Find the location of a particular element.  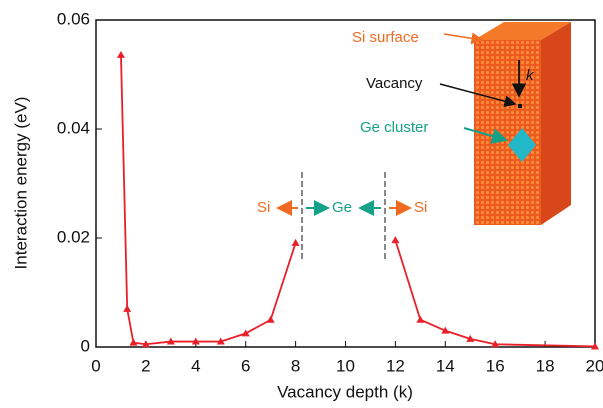

x-tick-label: 18 is located at coordinates (545, 365).